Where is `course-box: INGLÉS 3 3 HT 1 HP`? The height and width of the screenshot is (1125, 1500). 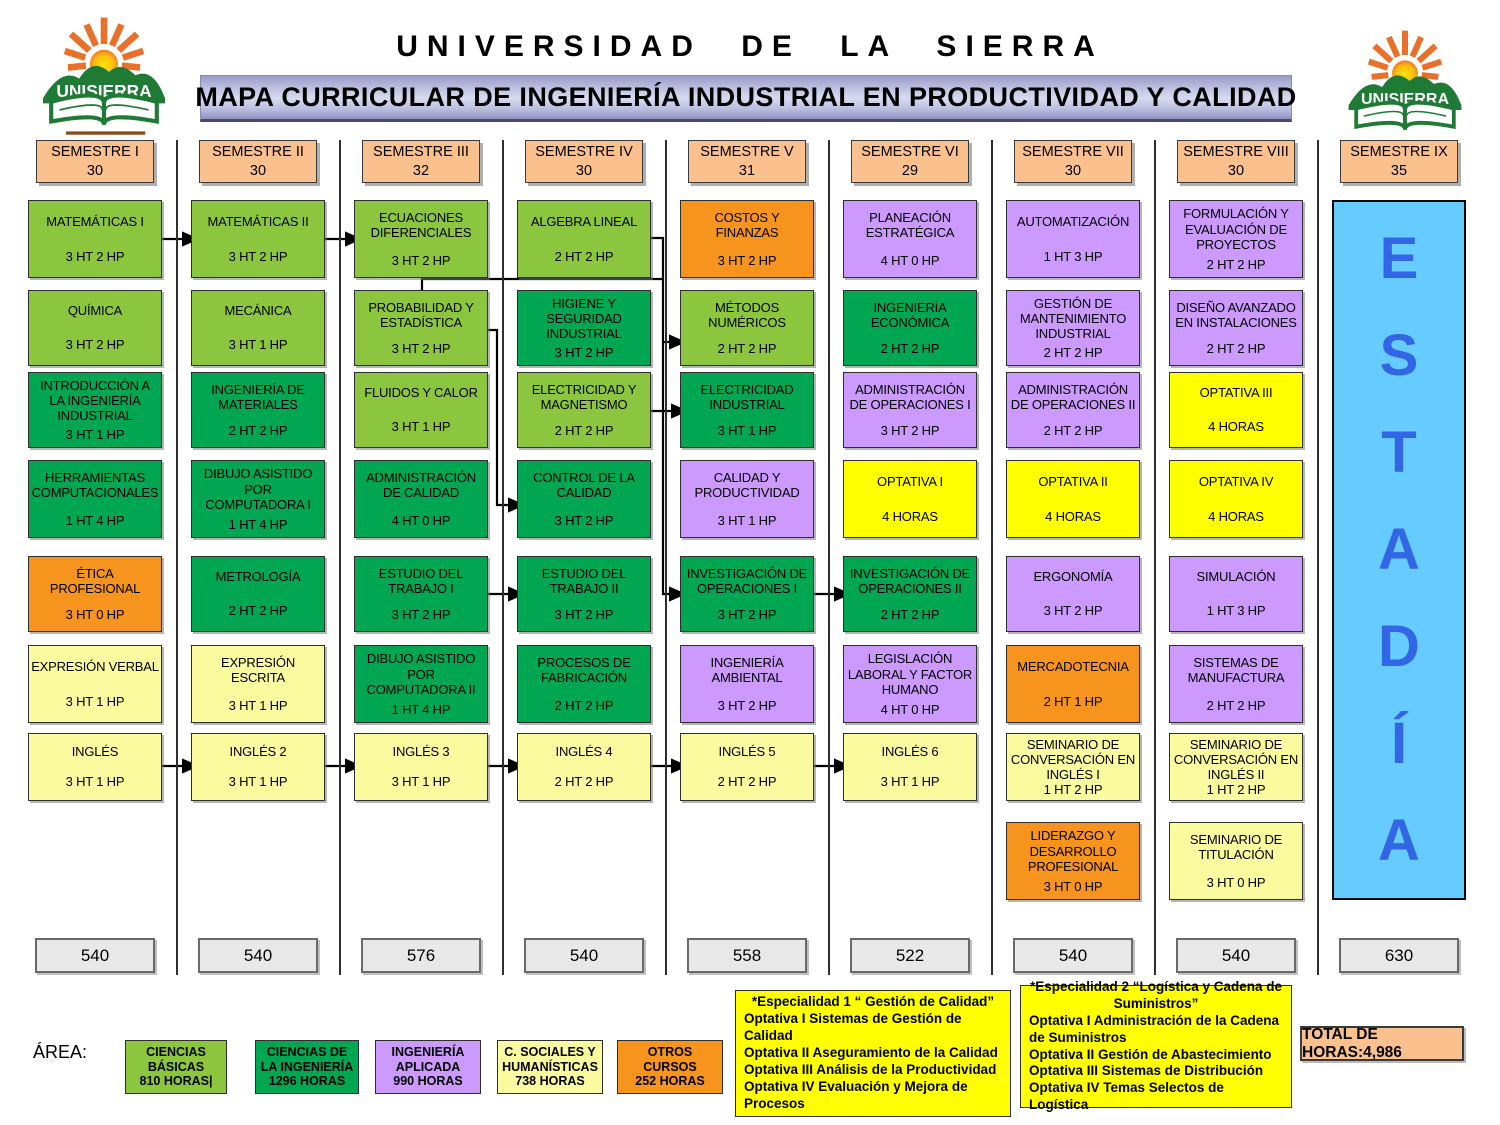 course-box: INGLÉS 3 3 HT 1 HP is located at coordinates (421, 767).